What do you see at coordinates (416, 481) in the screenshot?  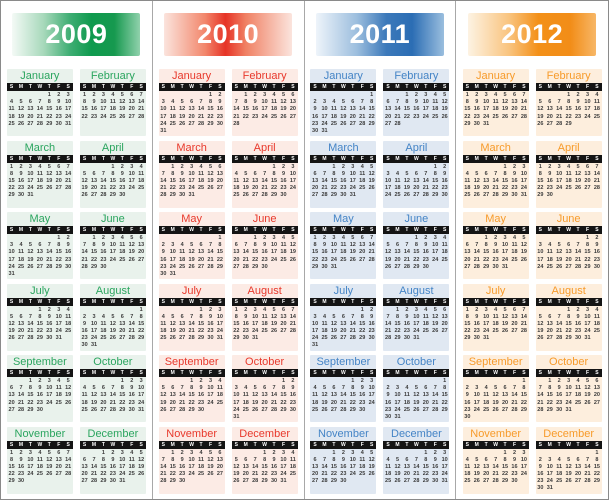 I see `day-cell: 28` at bounding box center [416, 481].